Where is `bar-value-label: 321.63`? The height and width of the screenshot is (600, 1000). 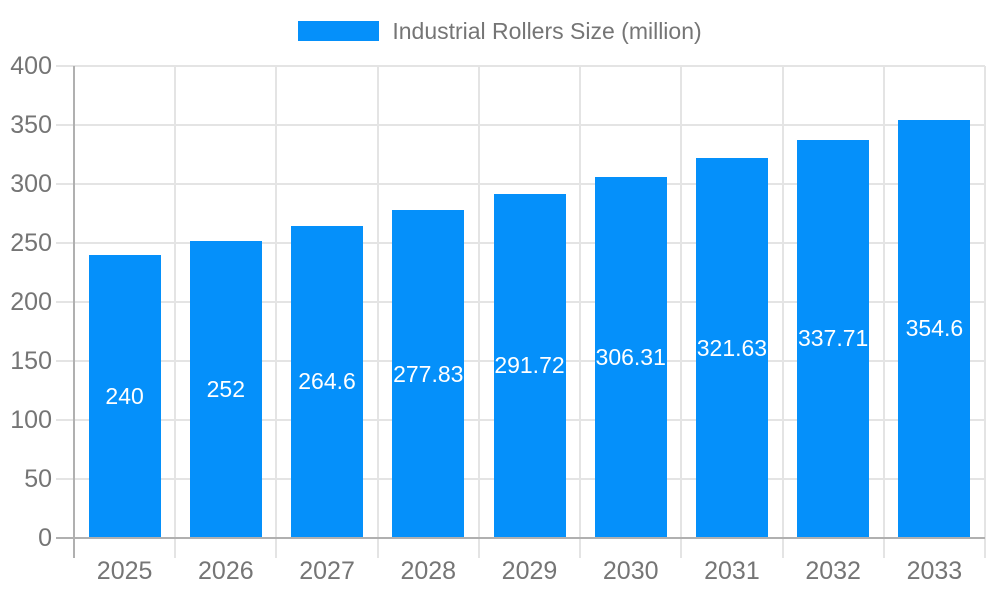
bar-value-label: 321.63 is located at coordinates (732, 347).